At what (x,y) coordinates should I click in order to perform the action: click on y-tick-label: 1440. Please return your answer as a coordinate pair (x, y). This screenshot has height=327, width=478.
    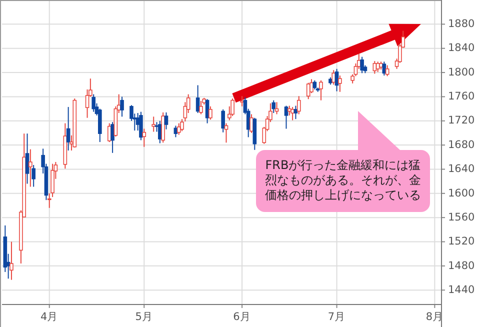
    Looking at the image, I should click on (461, 290).